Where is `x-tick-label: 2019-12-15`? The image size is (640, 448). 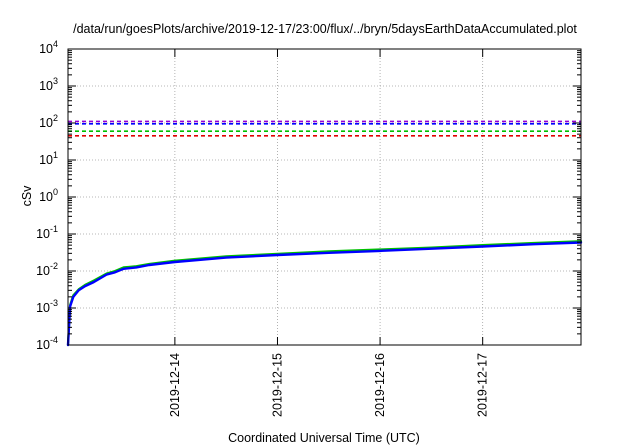
x-tick-label: 2019-12-15 is located at coordinates (277, 385).